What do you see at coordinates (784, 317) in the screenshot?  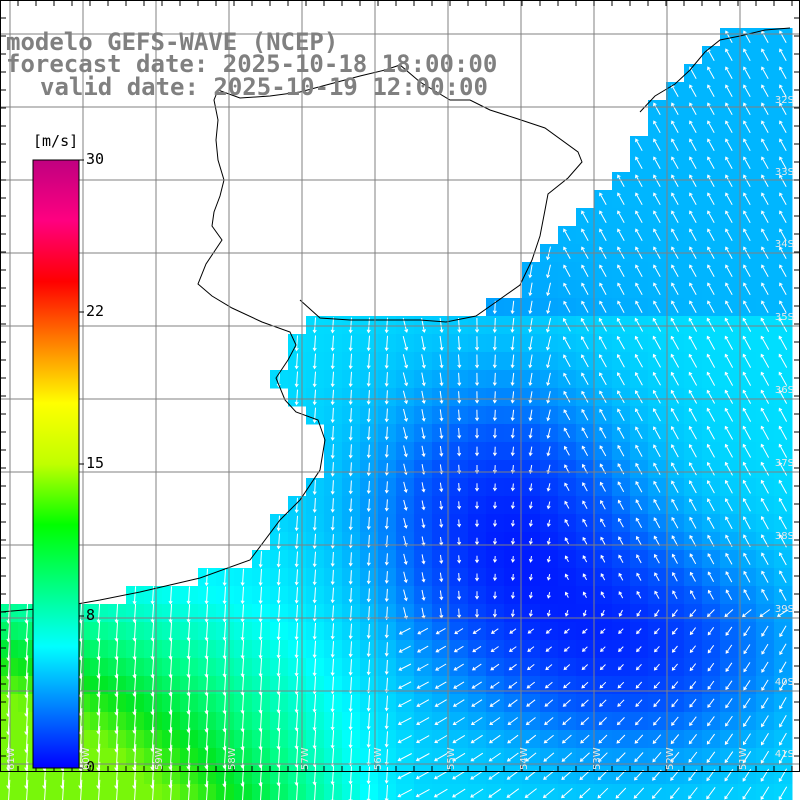 I see `lat-label: 35S` at bounding box center [784, 317].